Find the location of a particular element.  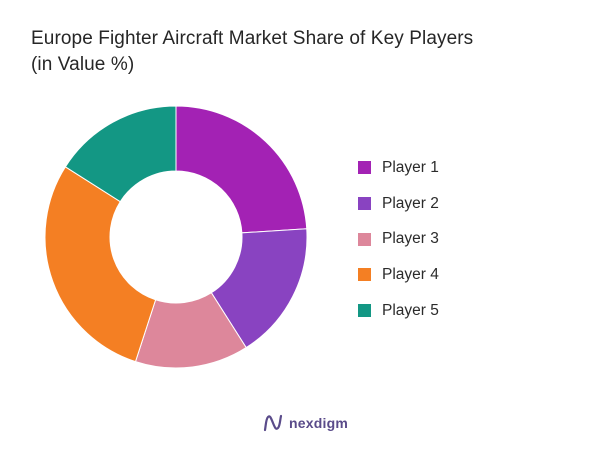

brand-logo: nexdigm is located at coordinates (305, 423).